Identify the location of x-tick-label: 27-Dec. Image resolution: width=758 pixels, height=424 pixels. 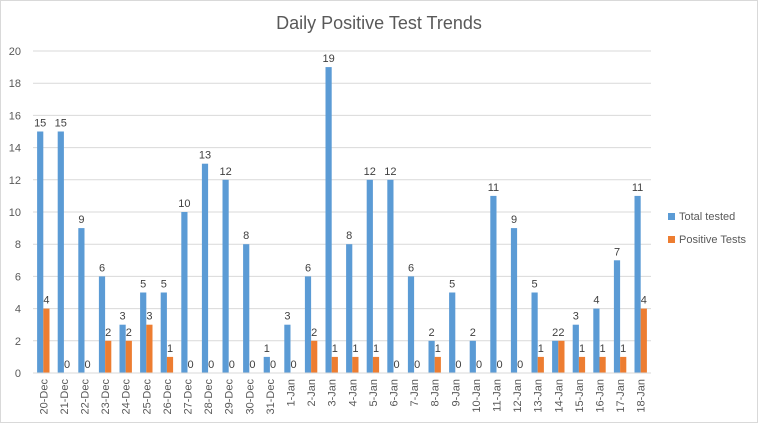
(189, 397).